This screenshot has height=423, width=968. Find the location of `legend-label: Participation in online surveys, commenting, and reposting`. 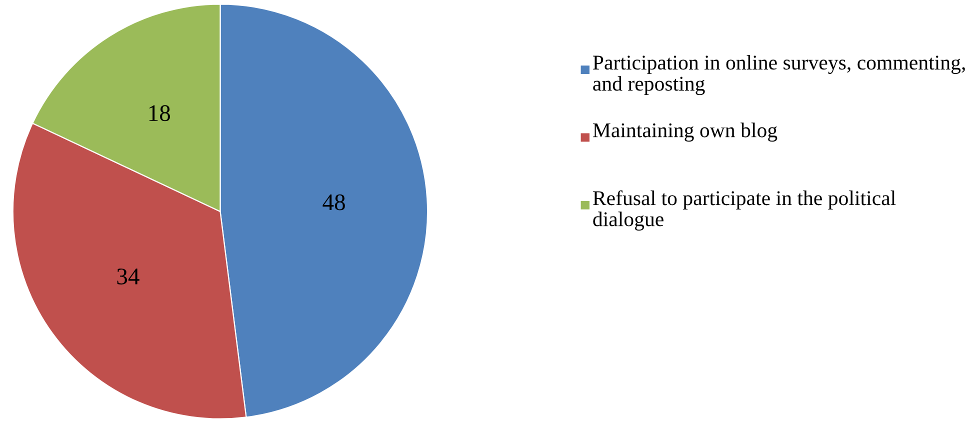

legend-label: Participation in online surveys, commenting, and reposting is located at coordinates (779, 75).